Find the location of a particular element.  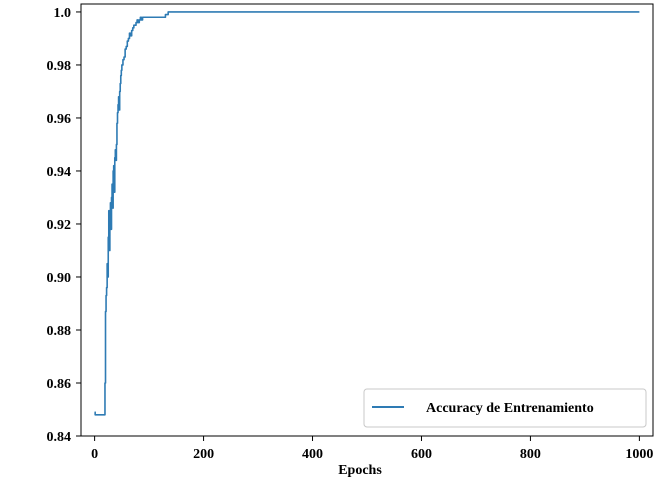

y-axis: 0.84 0.86 0.88 0.90 0.92 0.94 0.96 0.98 1.0 is located at coordinates (64, 225).